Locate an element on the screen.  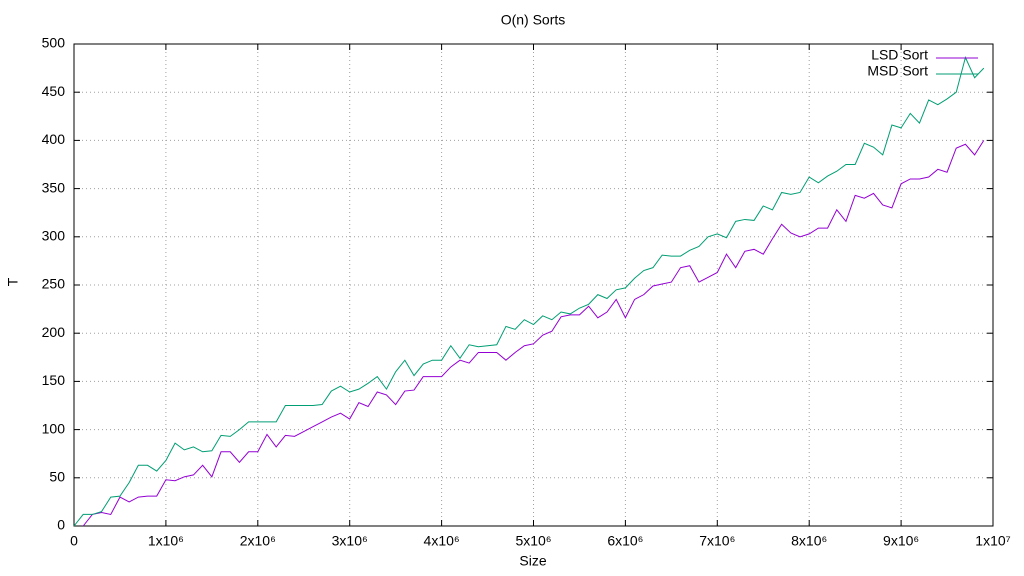
x-tick-label: 1x10⁶ is located at coordinates (166, 541).